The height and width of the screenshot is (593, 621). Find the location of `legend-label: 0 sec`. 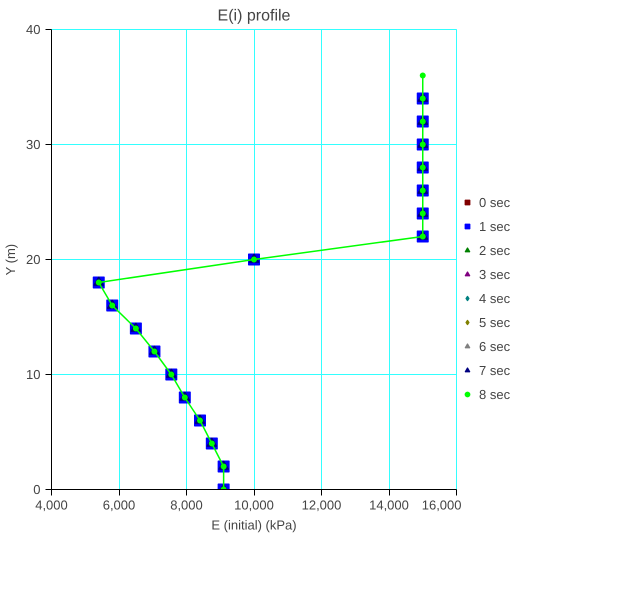

legend-label: 0 sec is located at coordinates (495, 202).